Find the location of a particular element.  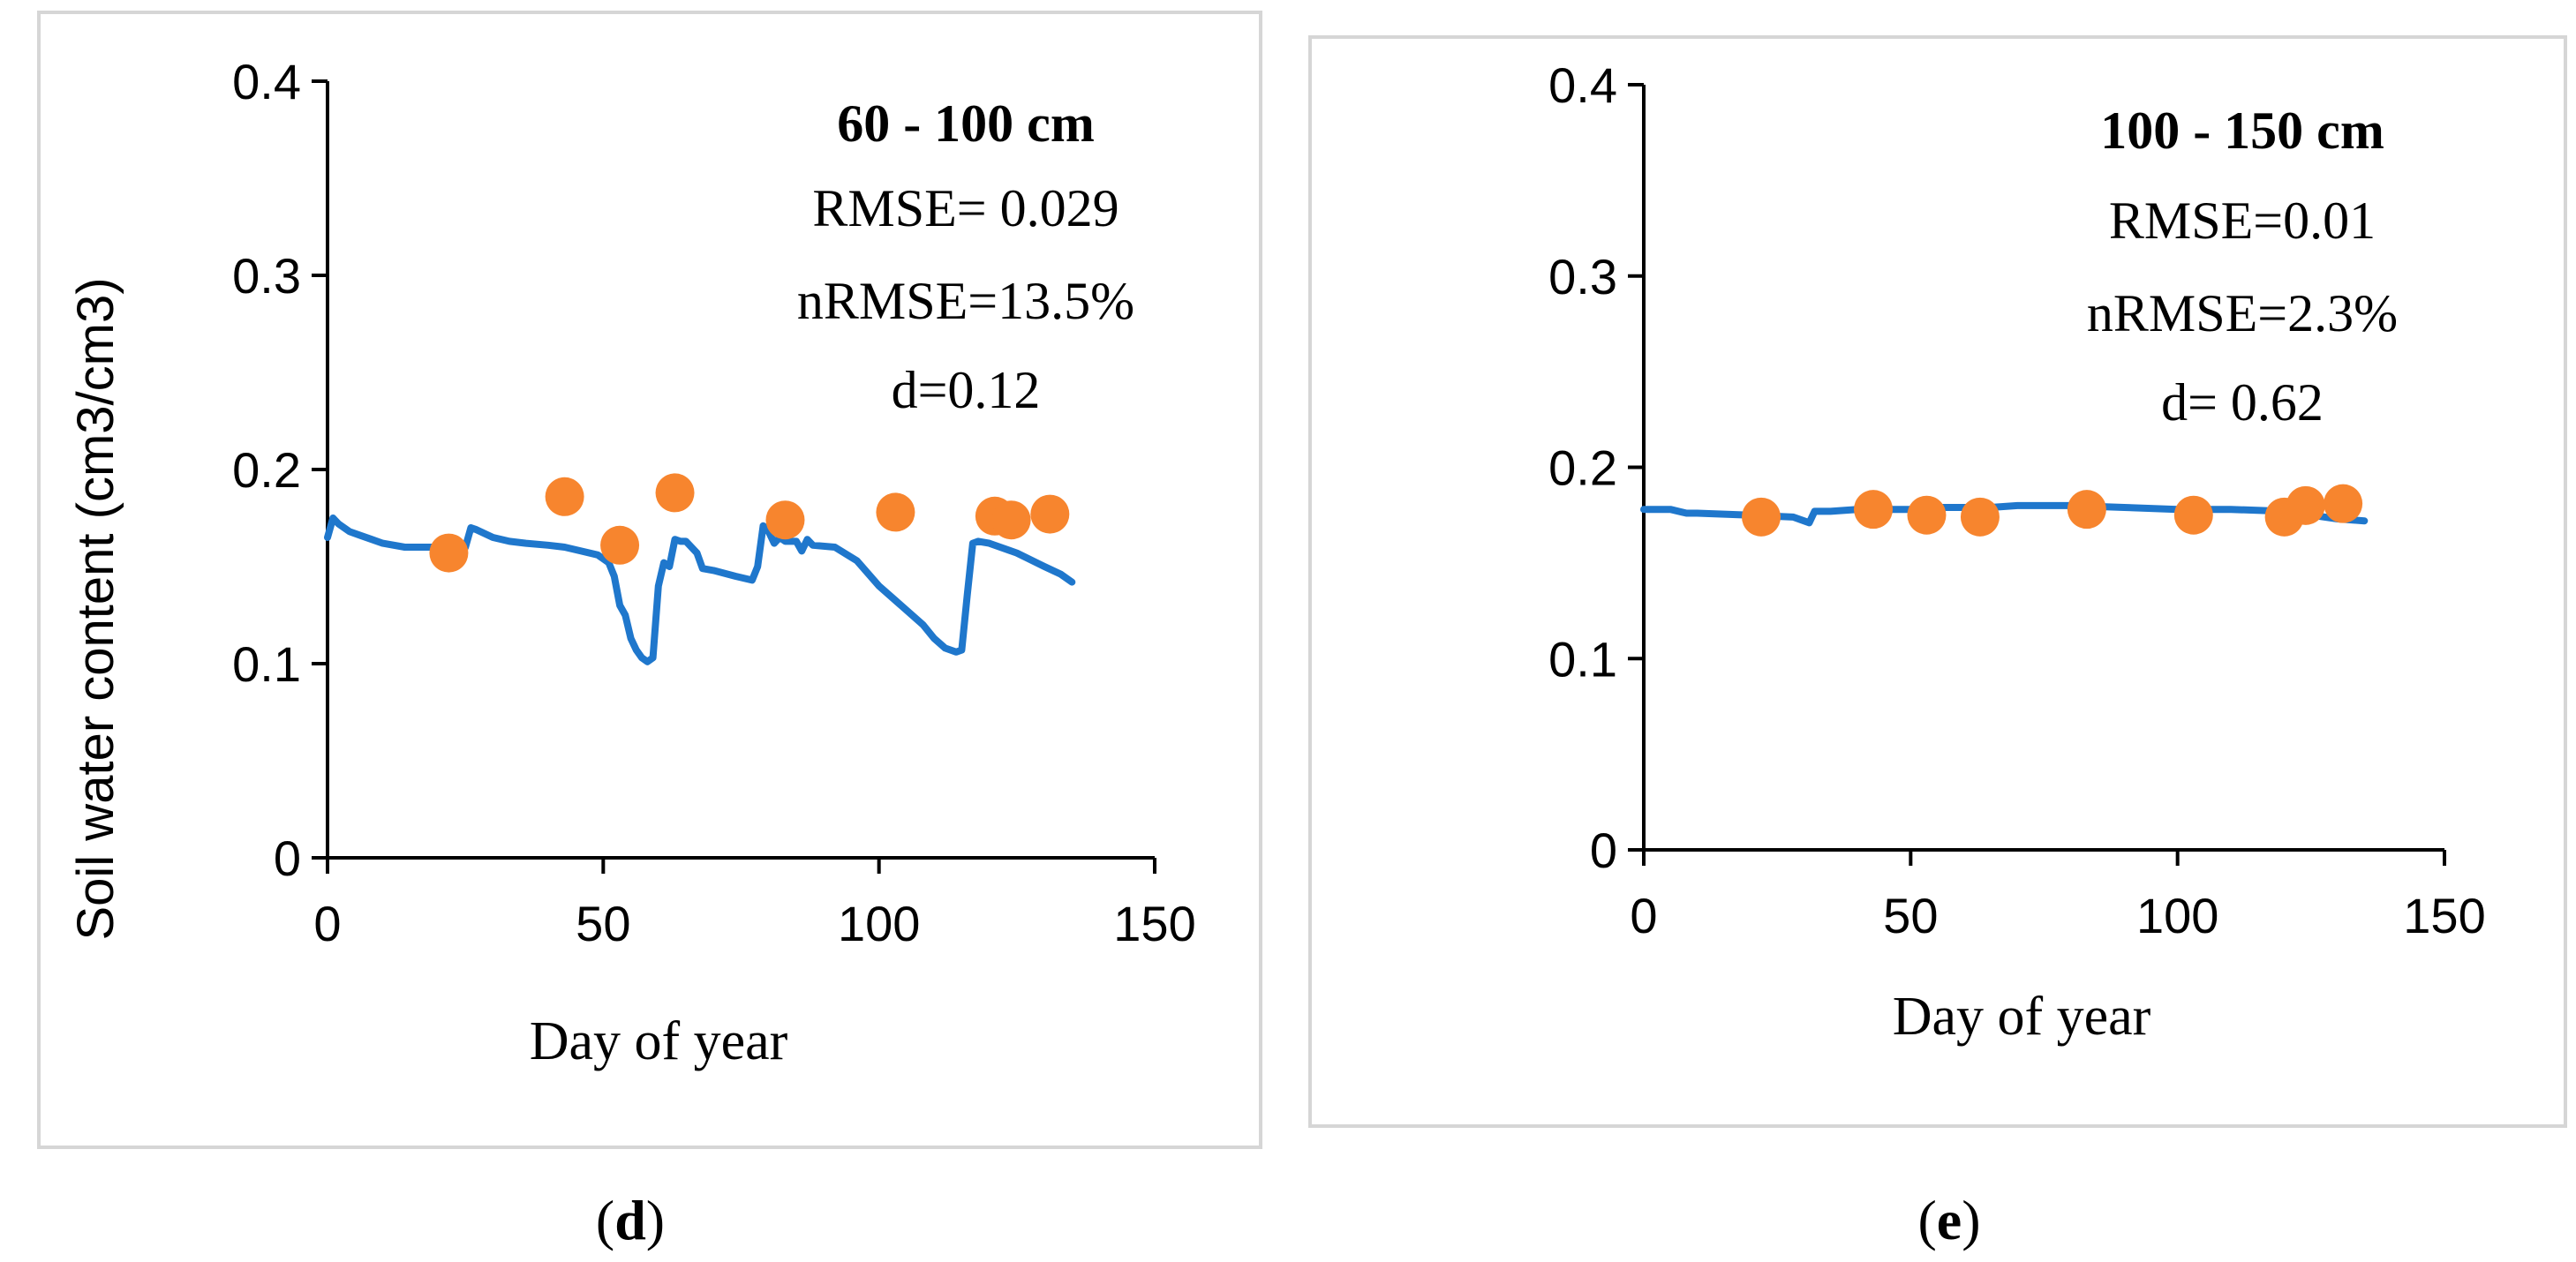

panel-e-nrmse: nRMSE=2.3% is located at coordinates (2243, 313).